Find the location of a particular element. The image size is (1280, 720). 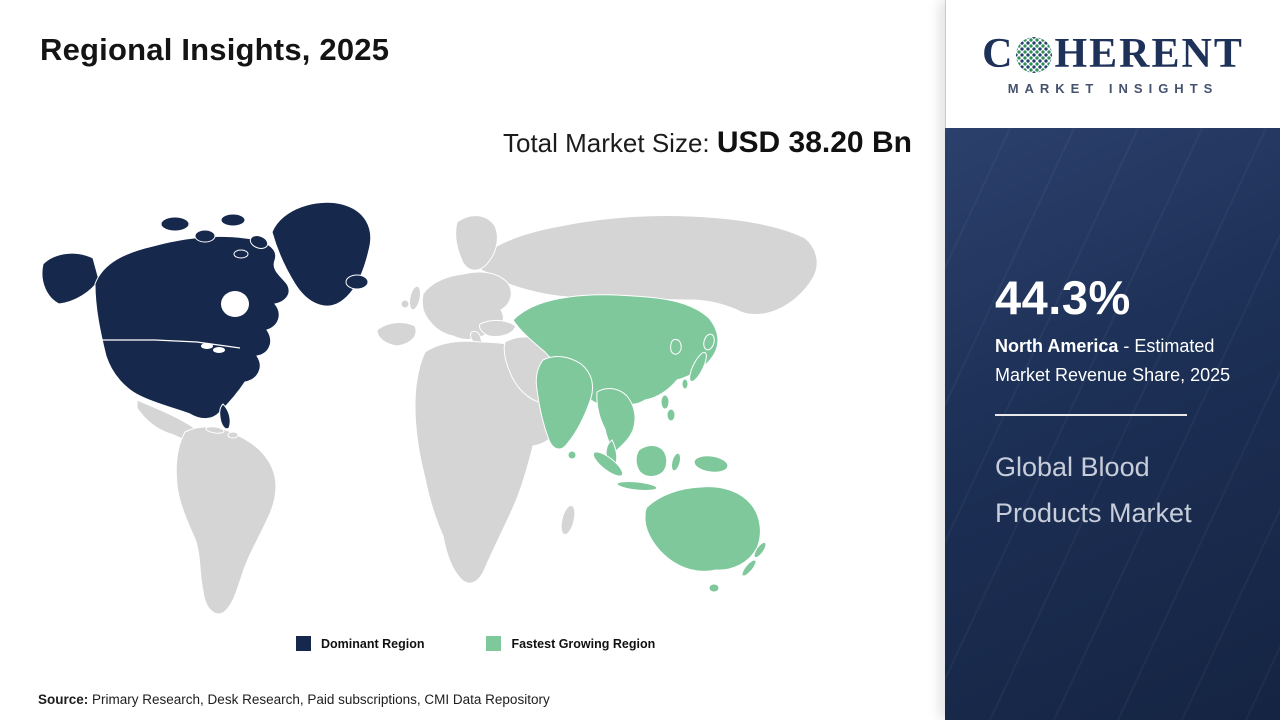

brand-logo-subtitle: MARKET INSIGHTS is located at coordinates (1113, 88).